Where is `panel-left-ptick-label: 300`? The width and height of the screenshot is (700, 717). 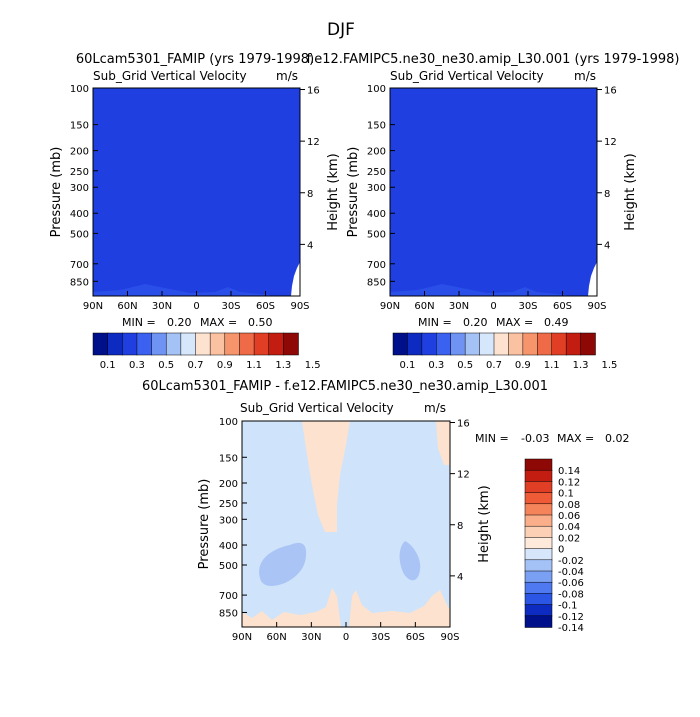
panel-left-ptick-label: 300 is located at coordinates (79, 188).